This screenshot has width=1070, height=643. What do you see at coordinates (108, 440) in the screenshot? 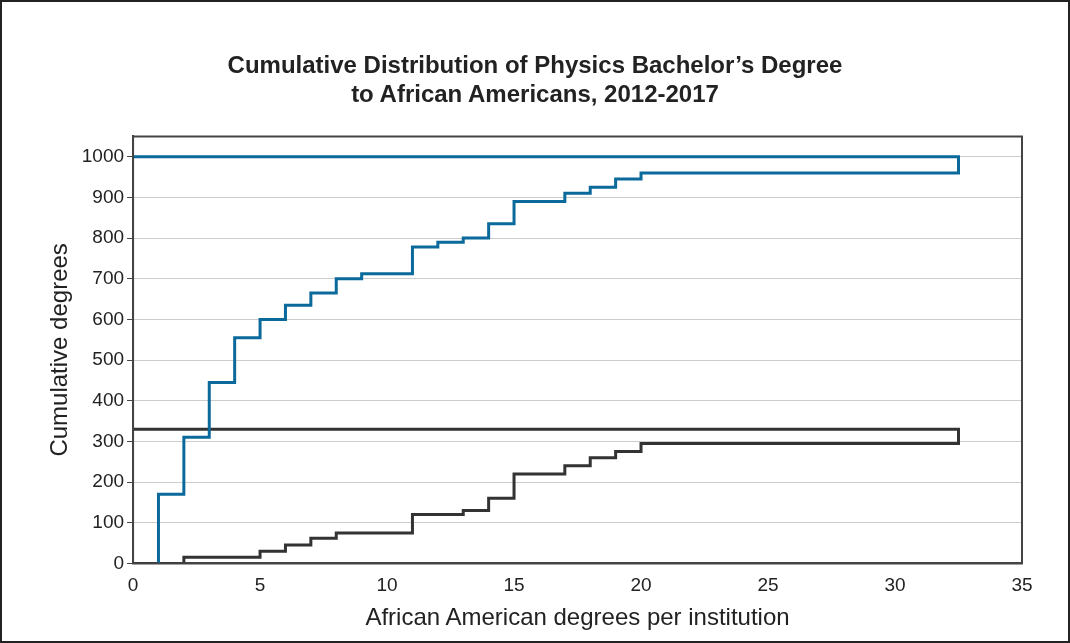
I see `y-tick-label: 300` at bounding box center [108, 440].